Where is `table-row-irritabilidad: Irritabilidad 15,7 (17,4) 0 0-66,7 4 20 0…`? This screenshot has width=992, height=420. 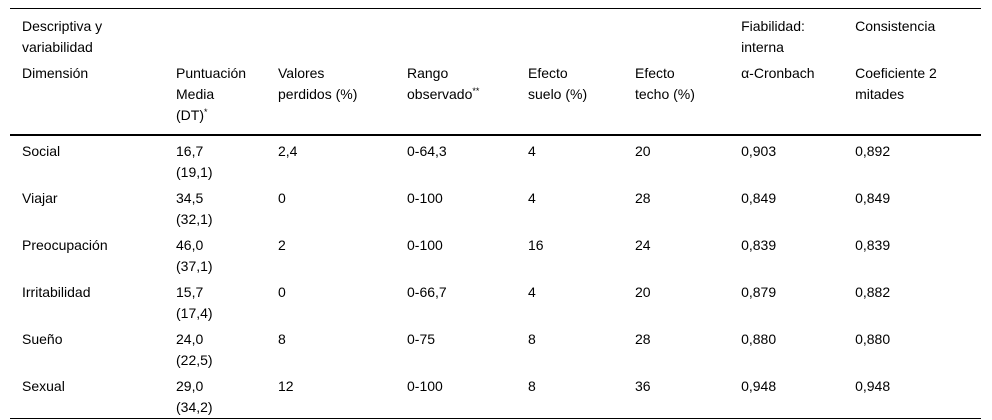 table-row-irritabilidad: Irritabilidad 15,7 (17,4) 0 0-66,7 4 20 0… is located at coordinates (495, 300).